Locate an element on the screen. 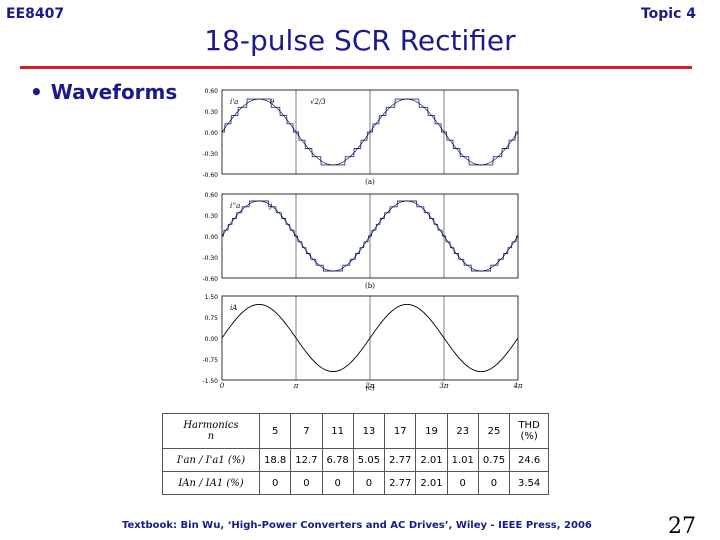  row-label: I'an / I'a1 (%) is located at coordinates (211, 460).